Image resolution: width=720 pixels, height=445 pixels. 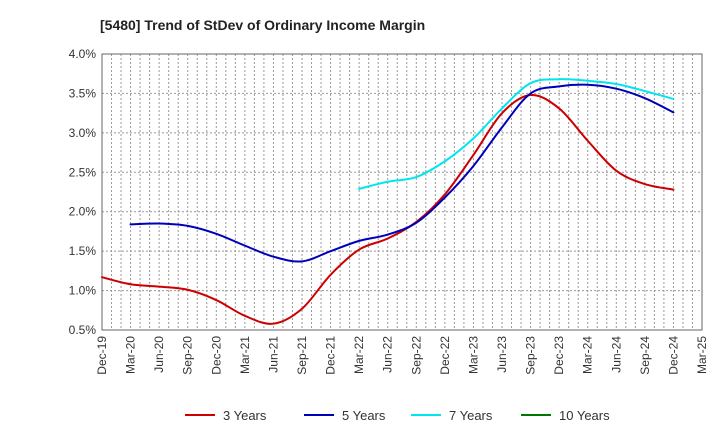 What do you see at coordinates (364, 415) in the screenshot?
I see `legend-label-5-years: 5 Years` at bounding box center [364, 415].